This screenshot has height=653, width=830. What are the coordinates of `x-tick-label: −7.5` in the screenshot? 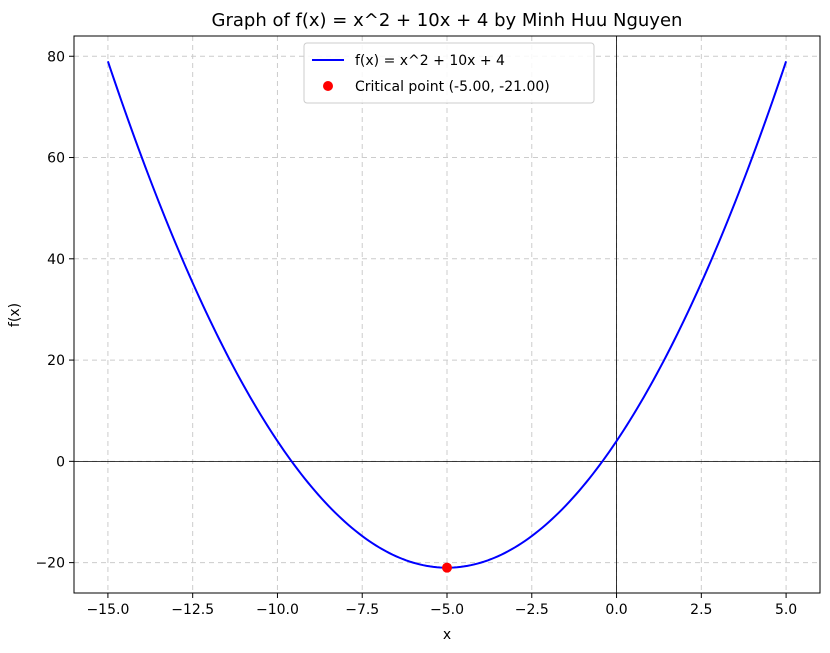 It's located at (362, 610).